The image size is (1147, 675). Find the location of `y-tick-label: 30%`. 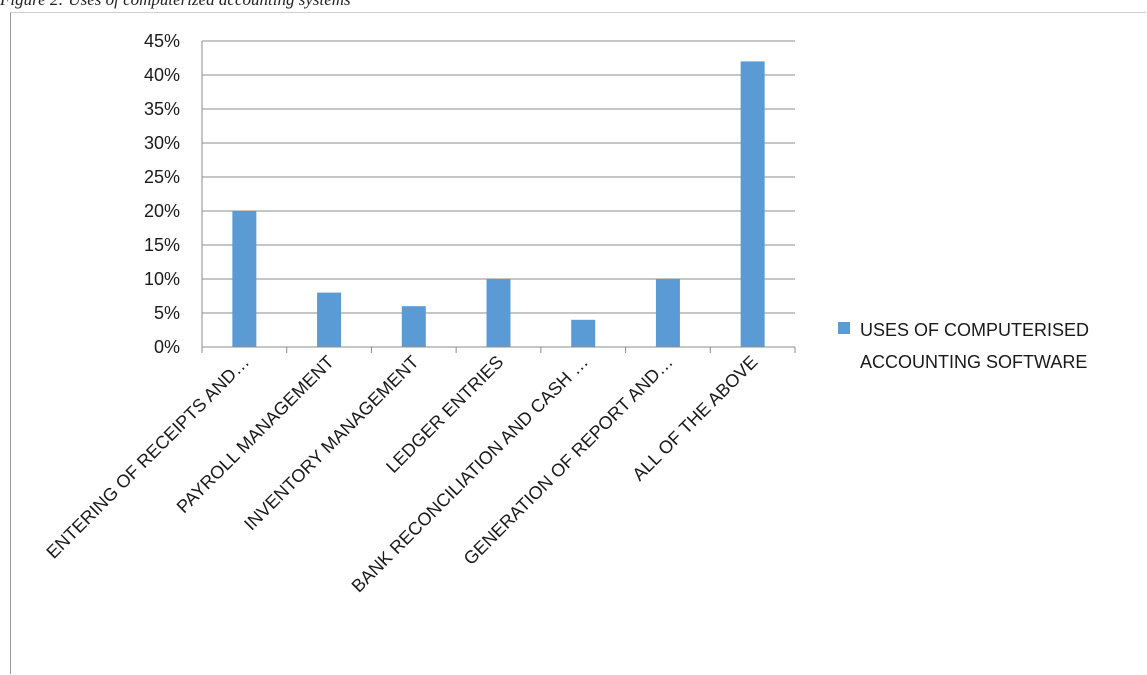

y-tick-label: 30% is located at coordinates (162, 143).